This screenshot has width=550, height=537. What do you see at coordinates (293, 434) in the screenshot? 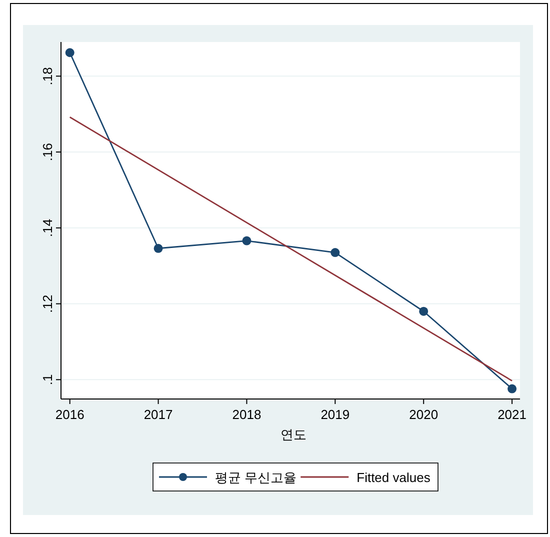
I see `x-axis-title: 연도` at bounding box center [293, 434].